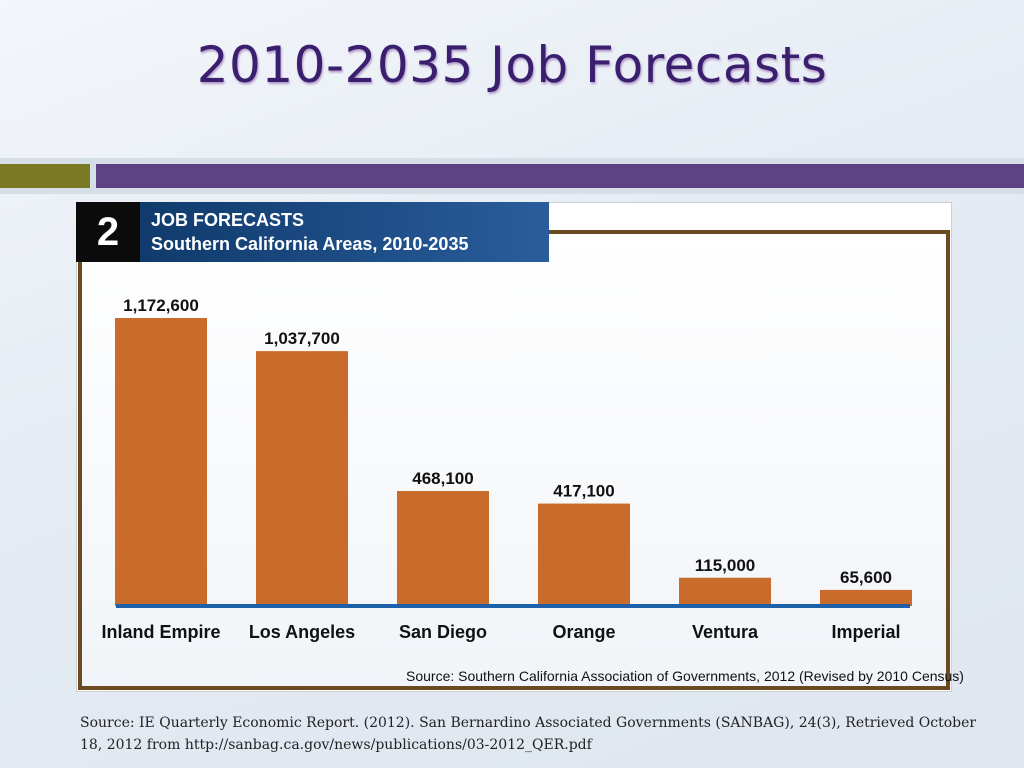 This screenshot has height=768, width=1024. What do you see at coordinates (443, 632) in the screenshot?
I see `category-label: San Diego` at bounding box center [443, 632].